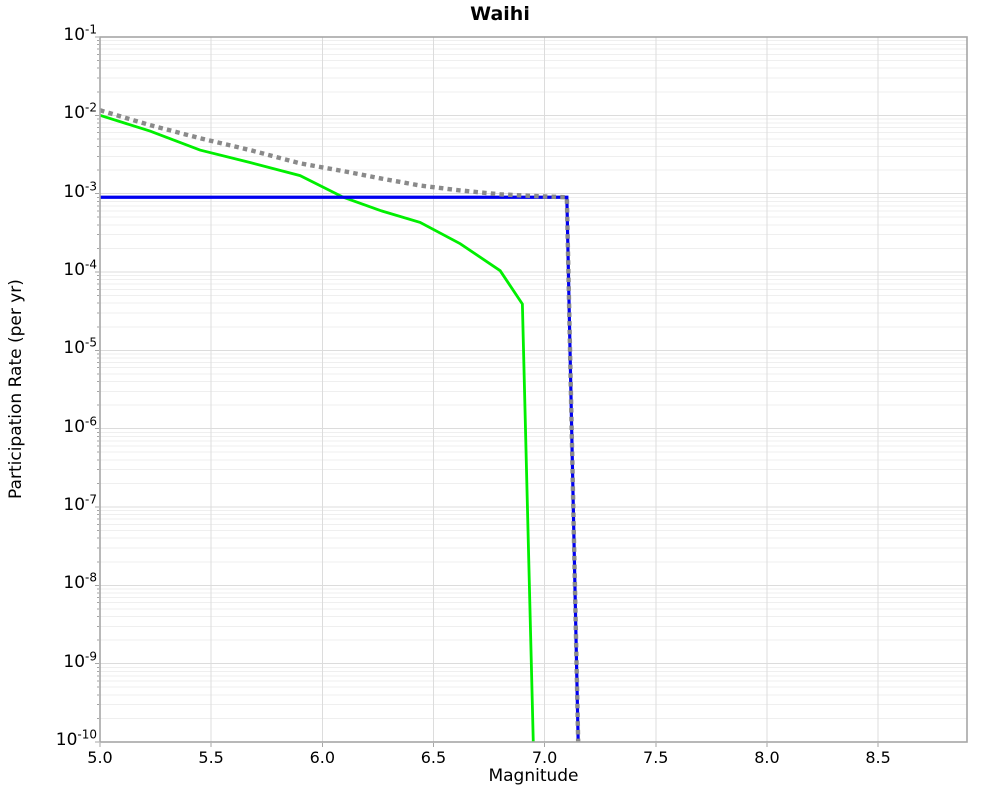 Image resolution: width=1000 pixels, height=800 pixels. What do you see at coordinates (544, 757) in the screenshot?
I see `x-tick-label: 7.0` at bounding box center [544, 757].